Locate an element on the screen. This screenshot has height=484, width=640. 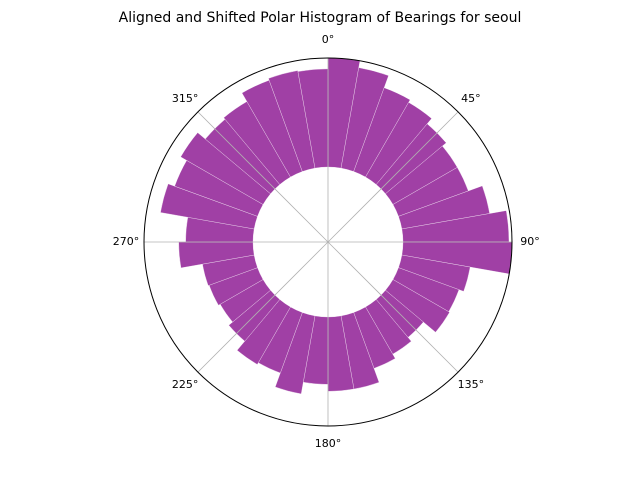
x-tick-label: 315° is located at coordinates (185, 98).